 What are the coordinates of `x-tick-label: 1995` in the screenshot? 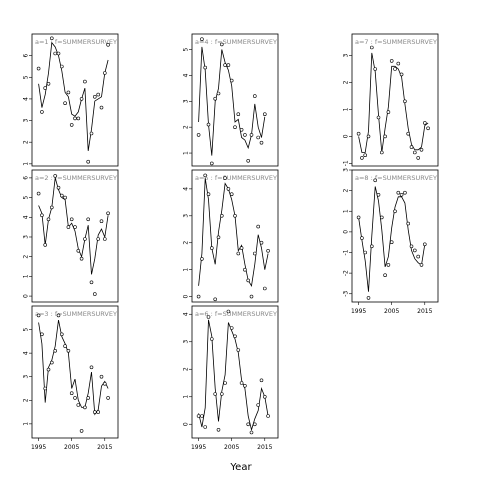 It's located at (38, 447).